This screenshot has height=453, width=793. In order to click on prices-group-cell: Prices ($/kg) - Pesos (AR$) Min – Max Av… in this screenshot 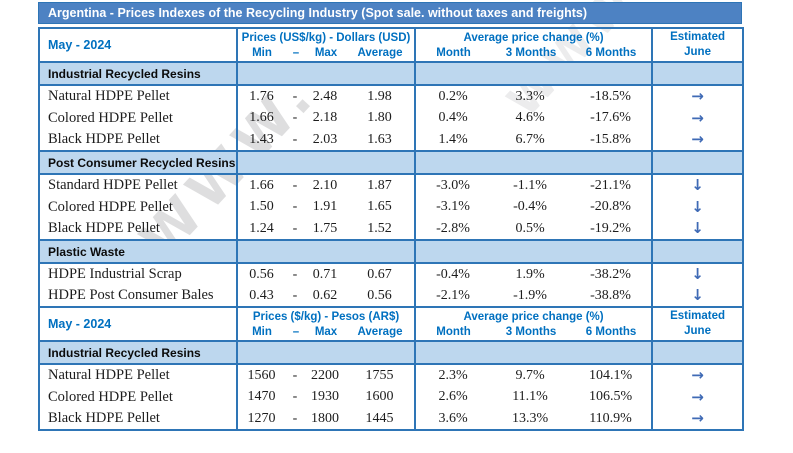, I will do `click(327, 324)`.